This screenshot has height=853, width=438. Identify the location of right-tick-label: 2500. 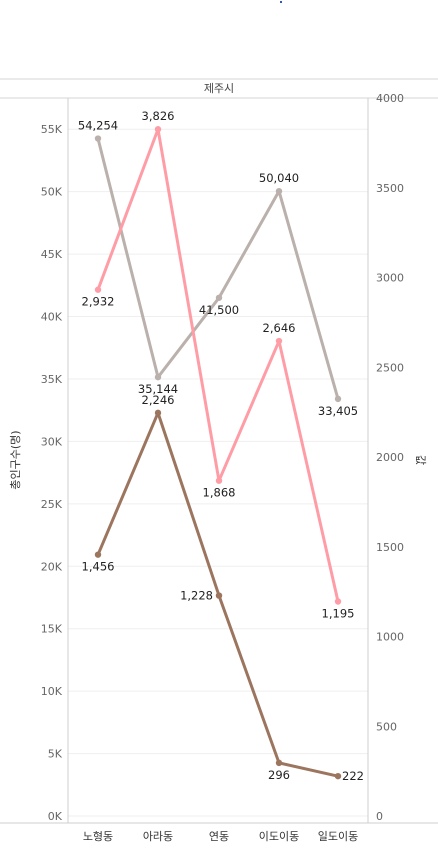
(390, 367).